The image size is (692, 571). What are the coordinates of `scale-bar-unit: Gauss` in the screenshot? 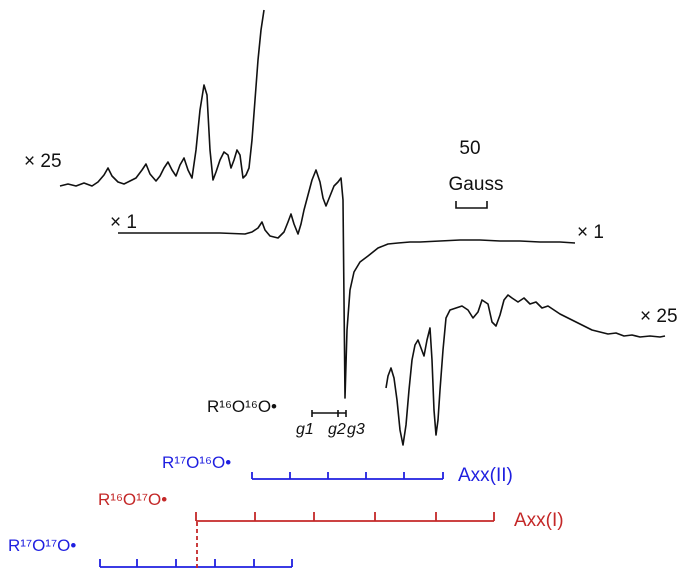 It's located at (476, 184).